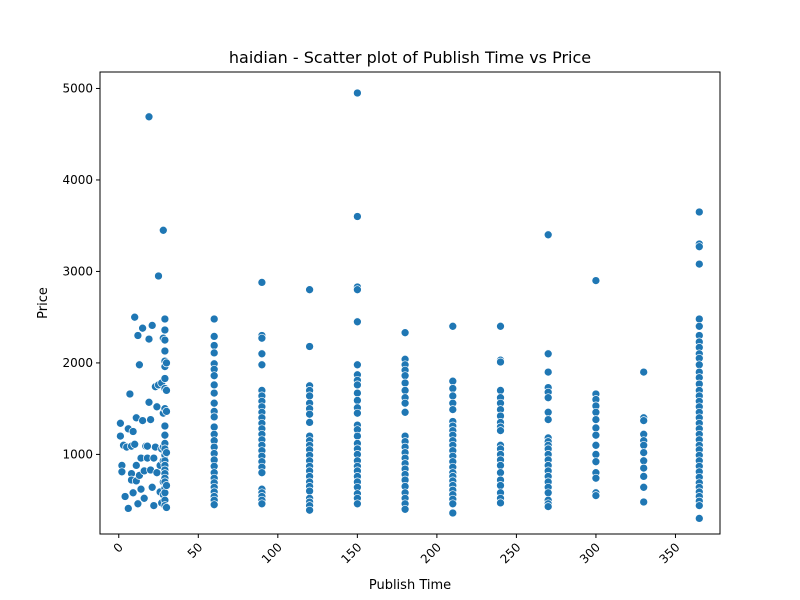  I want to click on x-axis-label: Publish Time, so click(410, 585).